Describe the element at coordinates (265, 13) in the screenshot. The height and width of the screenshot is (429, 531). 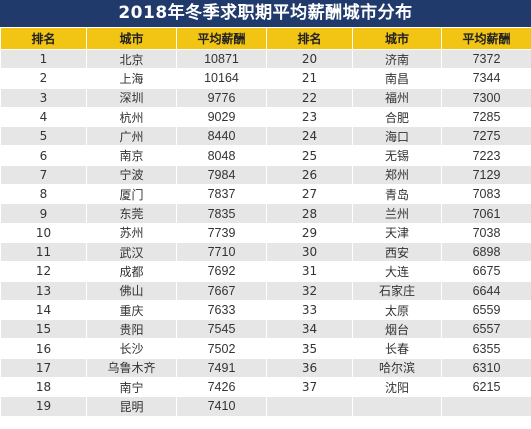
I see `table-title: 2018年冬季求职期平均薪酬城市分布` at that location.